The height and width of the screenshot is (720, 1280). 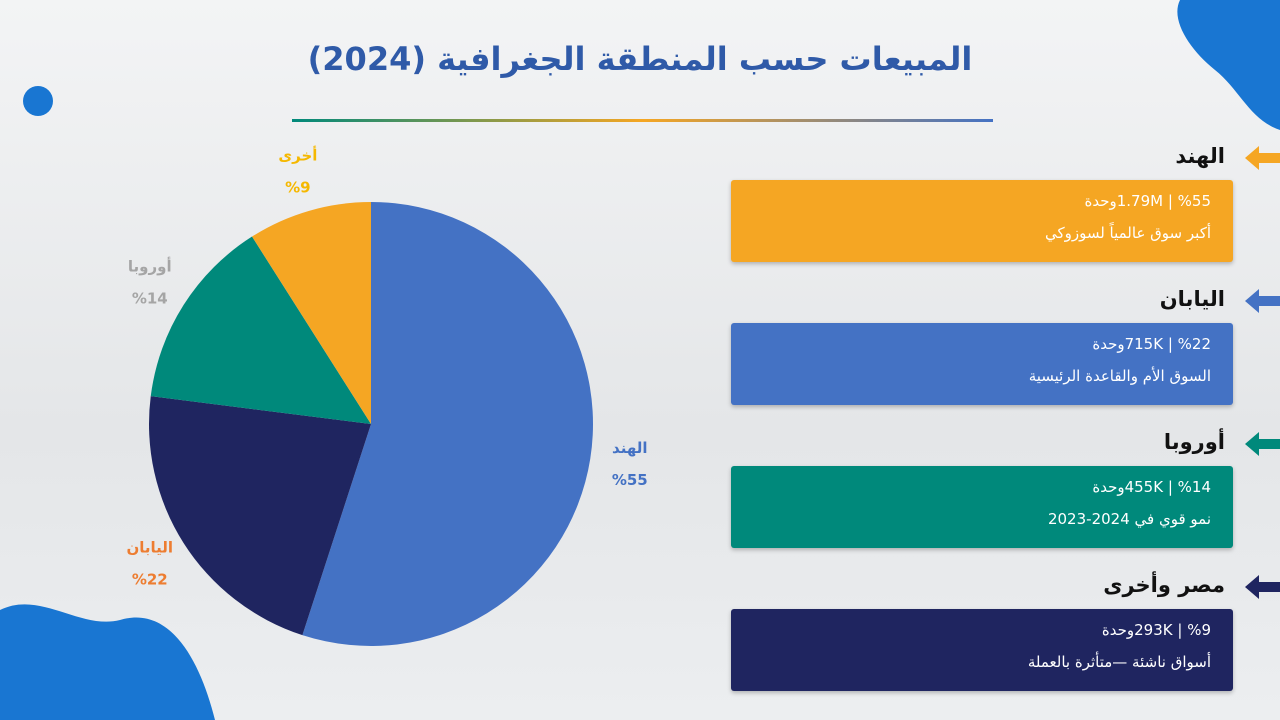 What do you see at coordinates (149, 547) in the screenshot?
I see `slice-label: اليابان` at bounding box center [149, 547].